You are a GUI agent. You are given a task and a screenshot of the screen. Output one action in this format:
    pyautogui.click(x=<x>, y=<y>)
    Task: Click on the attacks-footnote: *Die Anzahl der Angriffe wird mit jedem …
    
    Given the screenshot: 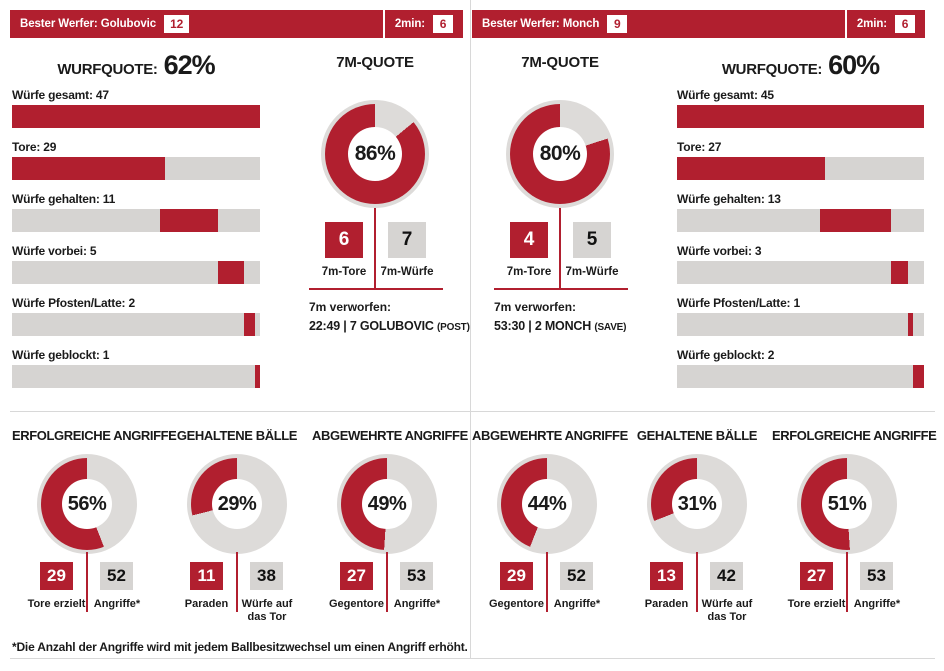 What is the action you would take?
    pyautogui.click(x=240, y=647)
    